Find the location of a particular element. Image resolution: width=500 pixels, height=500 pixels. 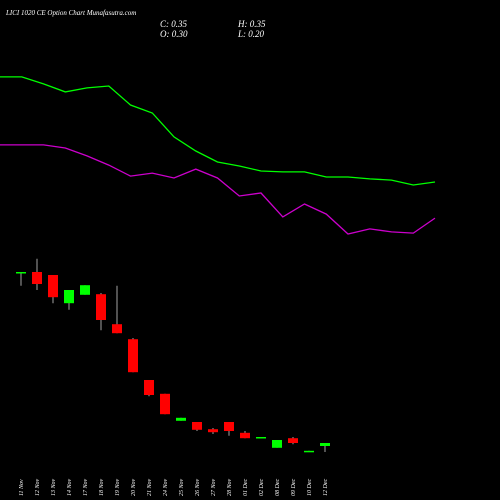

x-tick-label: 27 Nov is located at coordinates (214, 487).